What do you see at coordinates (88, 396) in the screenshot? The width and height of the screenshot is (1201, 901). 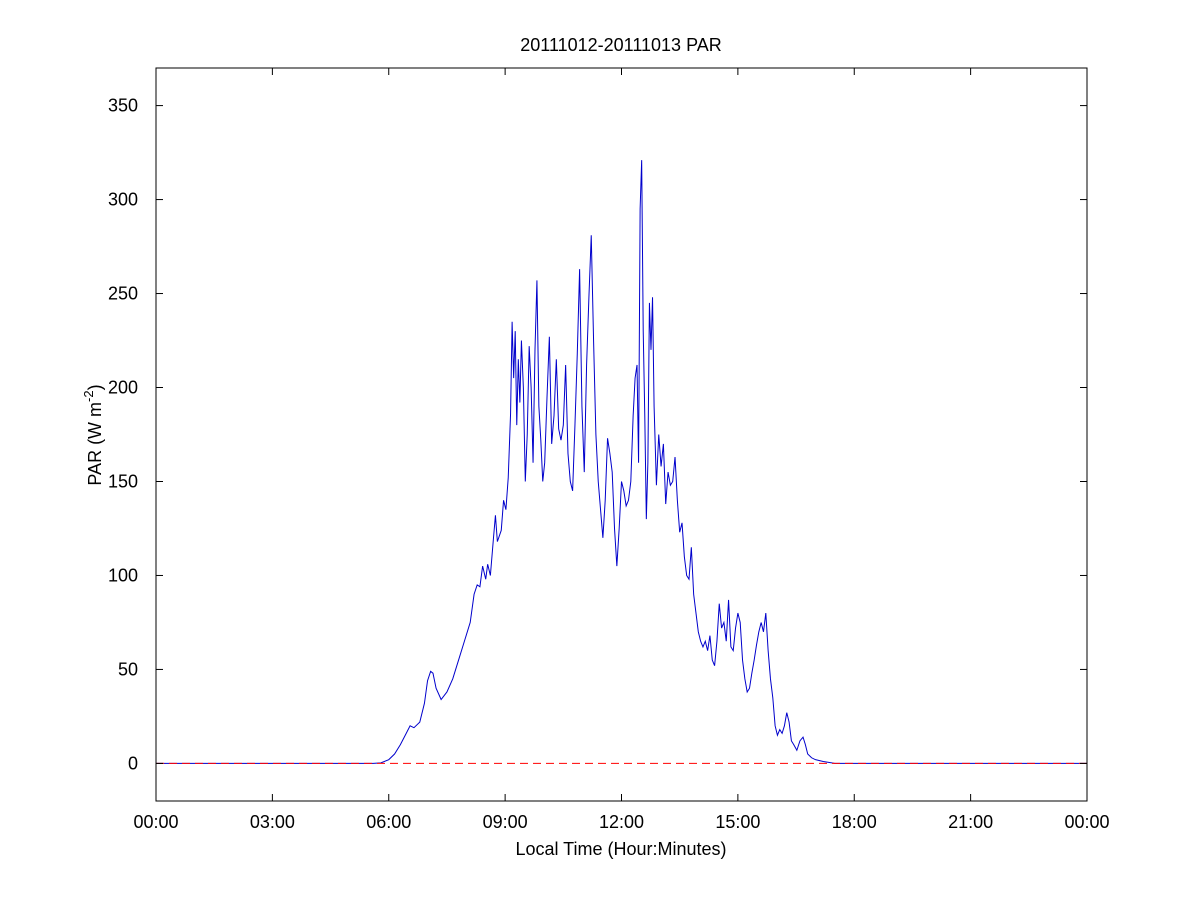 I see `y-axis-title-superscript: -2` at bounding box center [88, 396].